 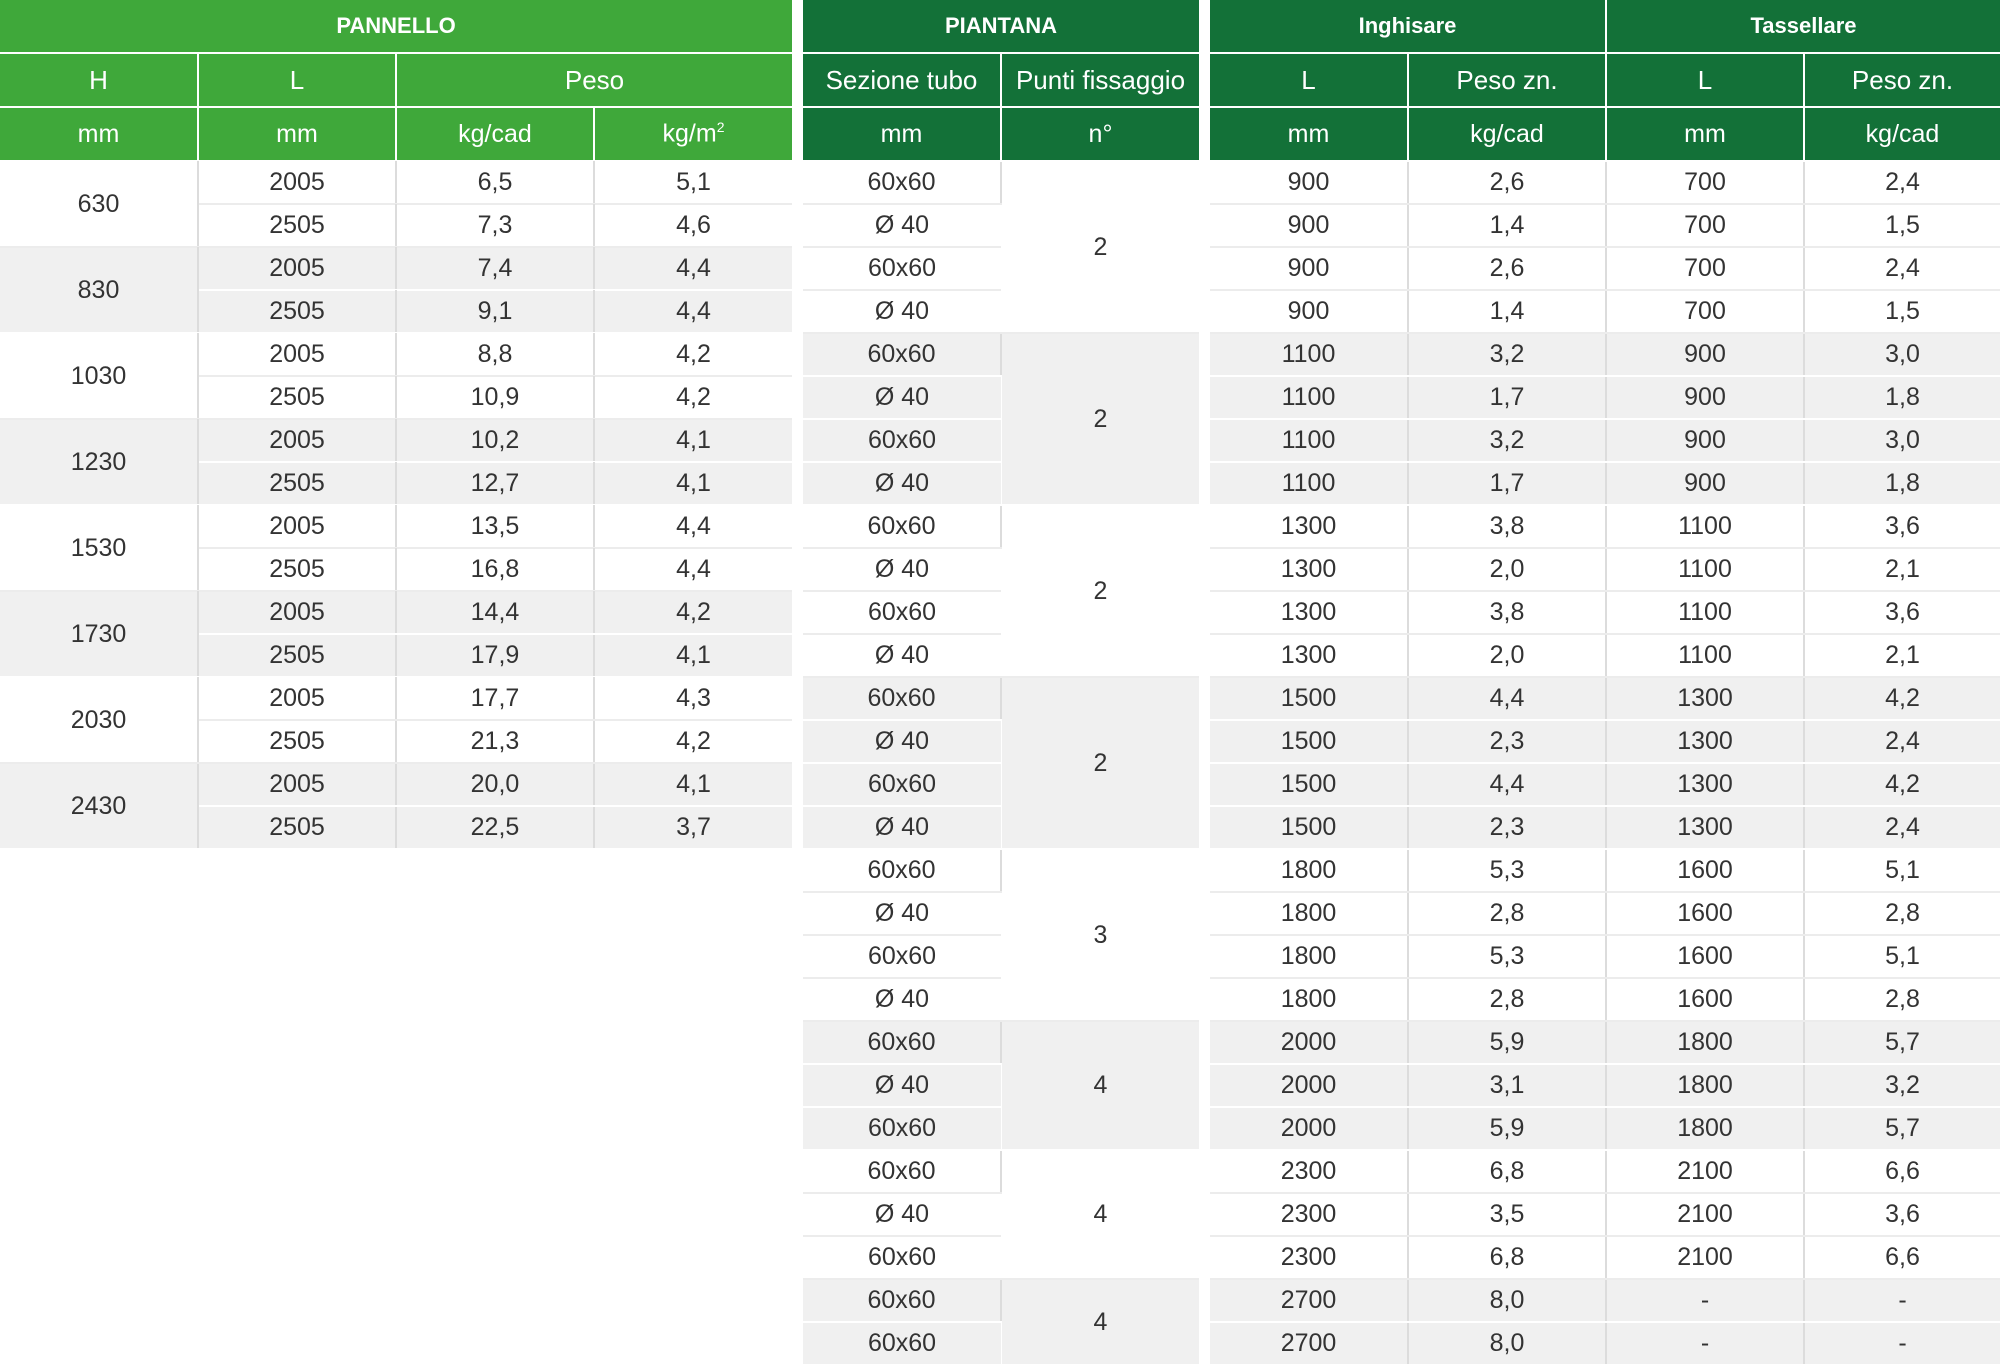 I want to click on cell-inghisare-peso: 8,0, so click(x=1507, y=1301).